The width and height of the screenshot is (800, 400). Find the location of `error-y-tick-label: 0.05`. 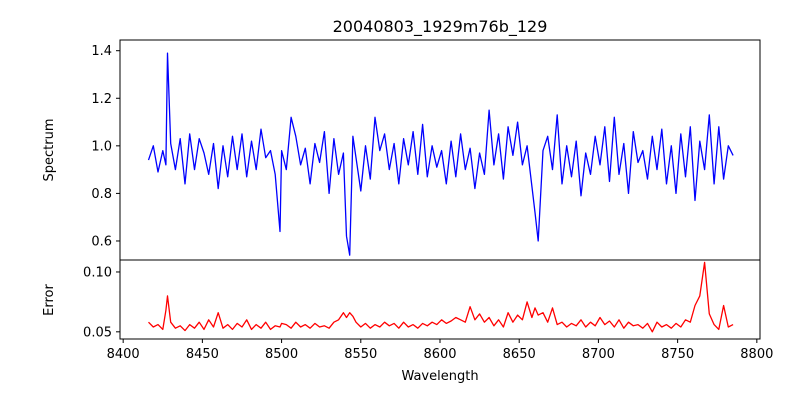

error-y-tick-label: 0.05 is located at coordinates (97, 332).